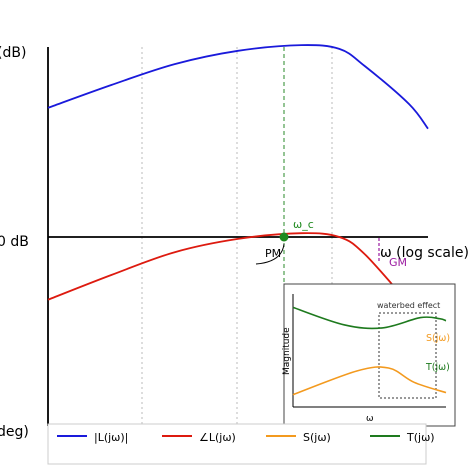  What do you see at coordinates (111, 437) in the screenshot?
I see `legend-label-magnitude: |L(jω)|` at bounding box center [111, 437].